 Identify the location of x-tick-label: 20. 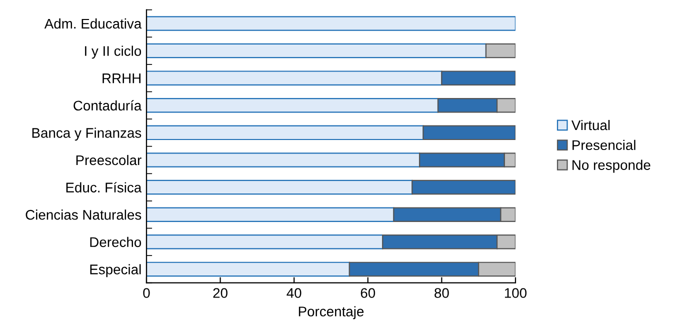
(220, 293).